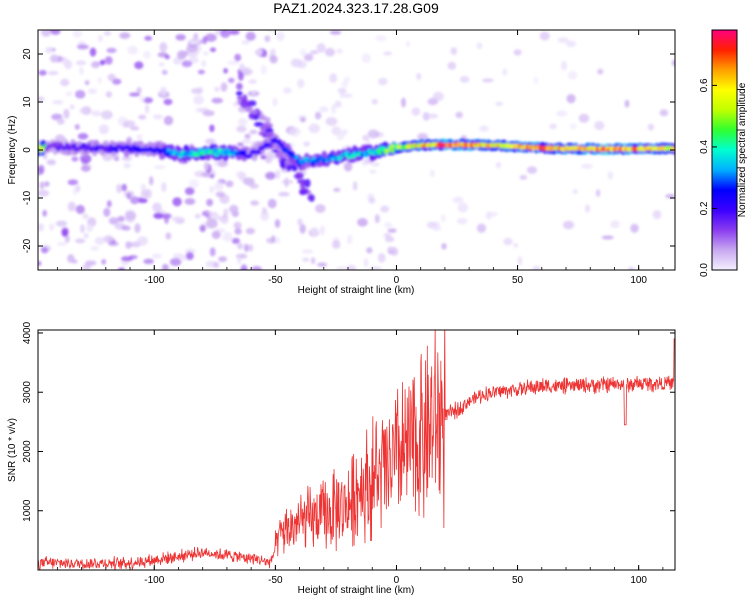 The width and height of the screenshot is (750, 600). I want to click on y-tick-label: 4000, so click(27, 332).